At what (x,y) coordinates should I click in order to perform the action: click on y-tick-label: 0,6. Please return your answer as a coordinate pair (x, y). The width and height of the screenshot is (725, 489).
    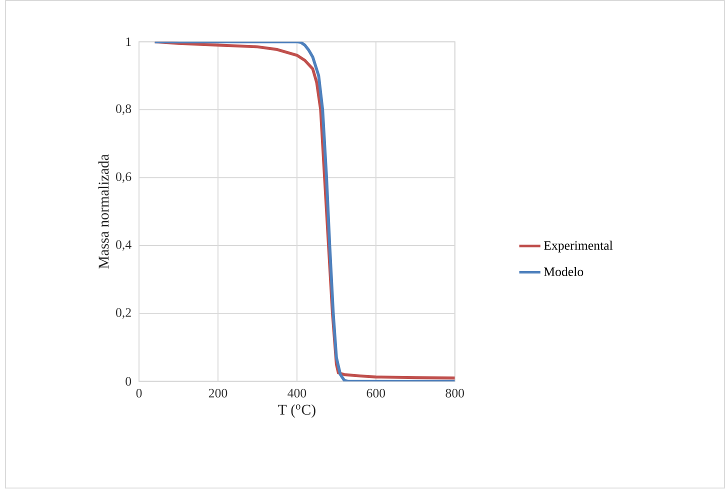
    Looking at the image, I should click on (124, 178).